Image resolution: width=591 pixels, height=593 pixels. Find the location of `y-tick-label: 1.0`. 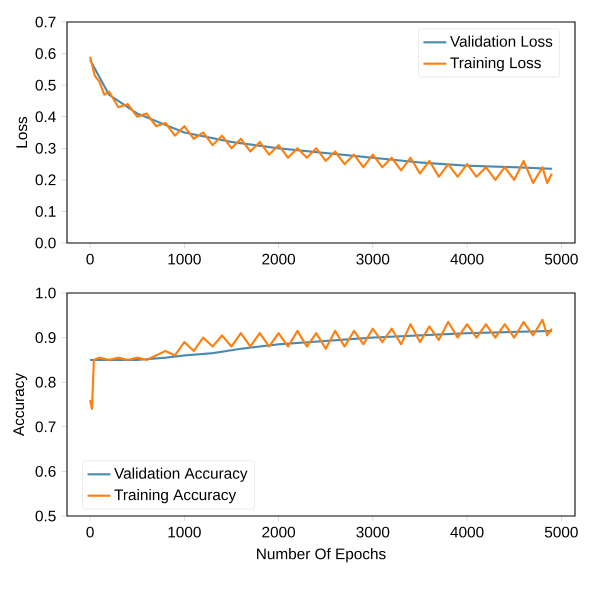

y-tick-label: 1.0 is located at coordinates (46, 293).